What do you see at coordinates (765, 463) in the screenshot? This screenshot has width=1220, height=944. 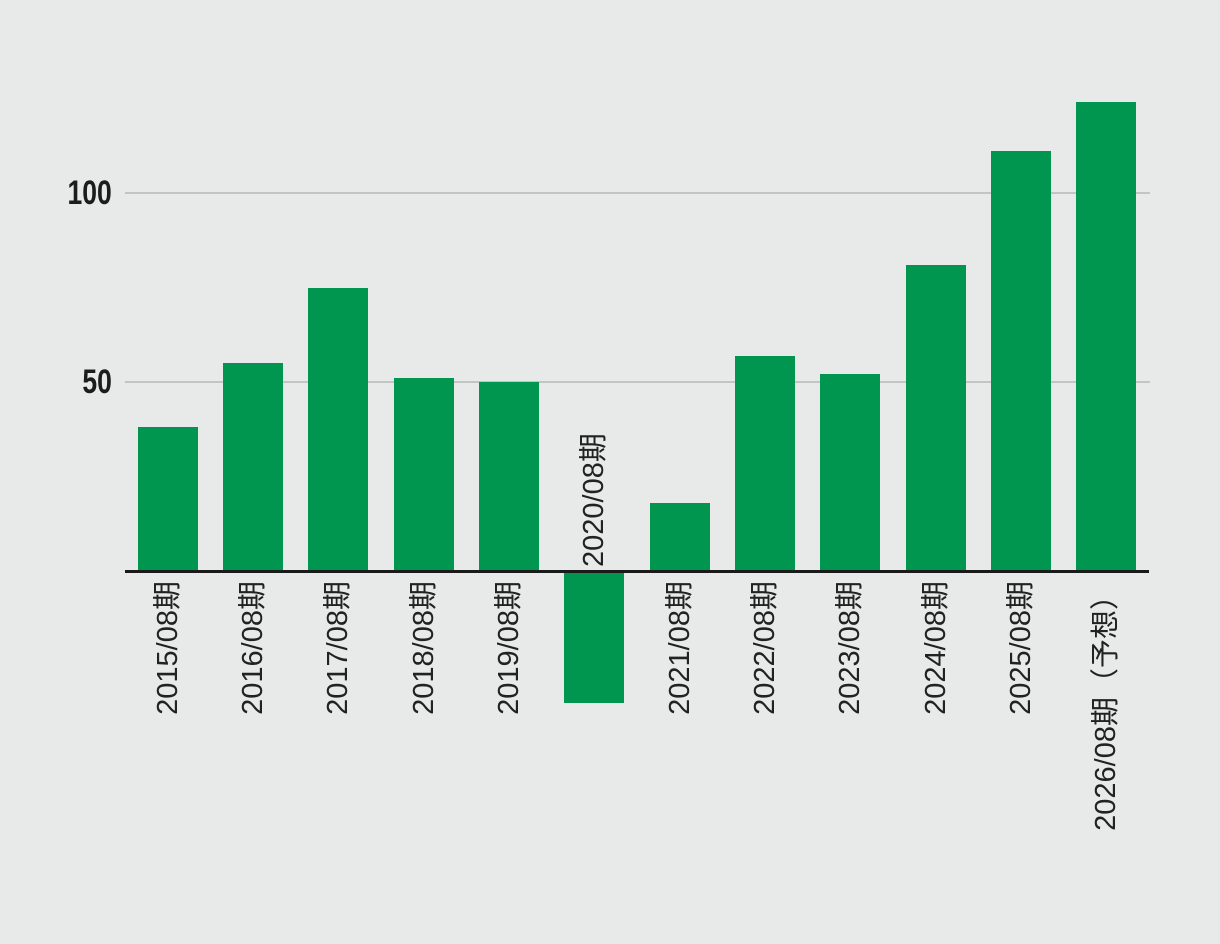 I see `bar-2022/08期` at bounding box center [765, 463].